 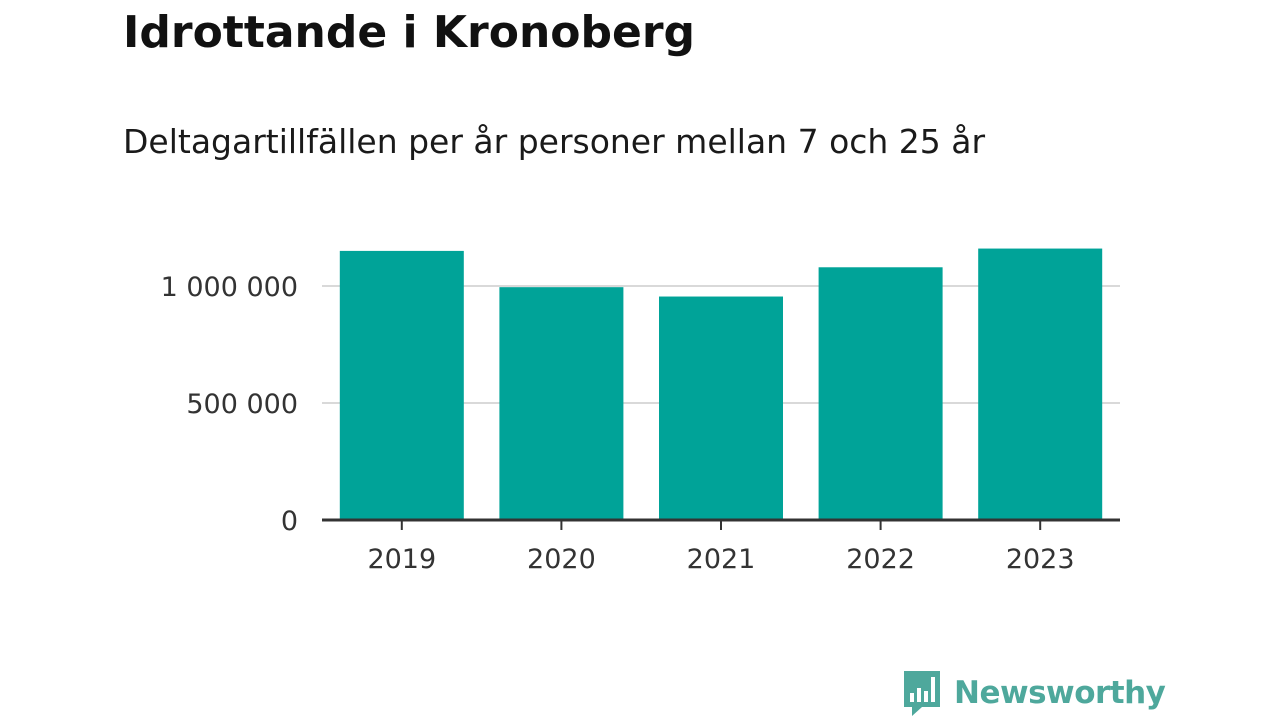 I want to click on brand-logo: Newsworthy, so click(x=1034, y=693).